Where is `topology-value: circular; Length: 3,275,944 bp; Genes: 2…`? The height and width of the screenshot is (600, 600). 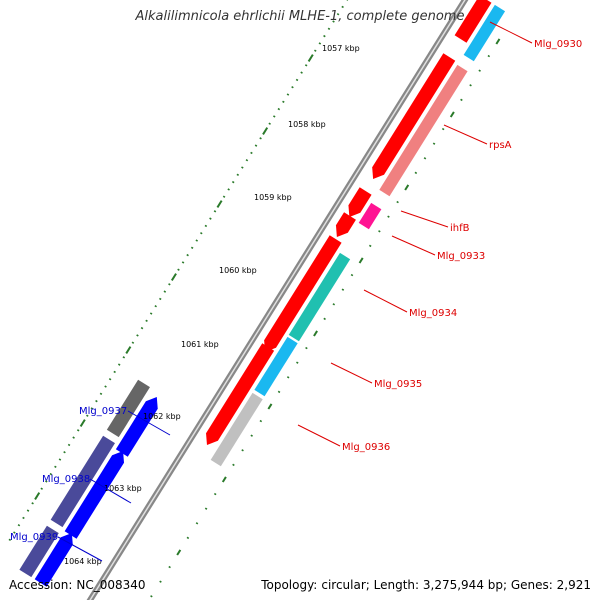 topology-value: circular; Length: 3,275,944 bp; Genes: 2… is located at coordinates (456, 585).